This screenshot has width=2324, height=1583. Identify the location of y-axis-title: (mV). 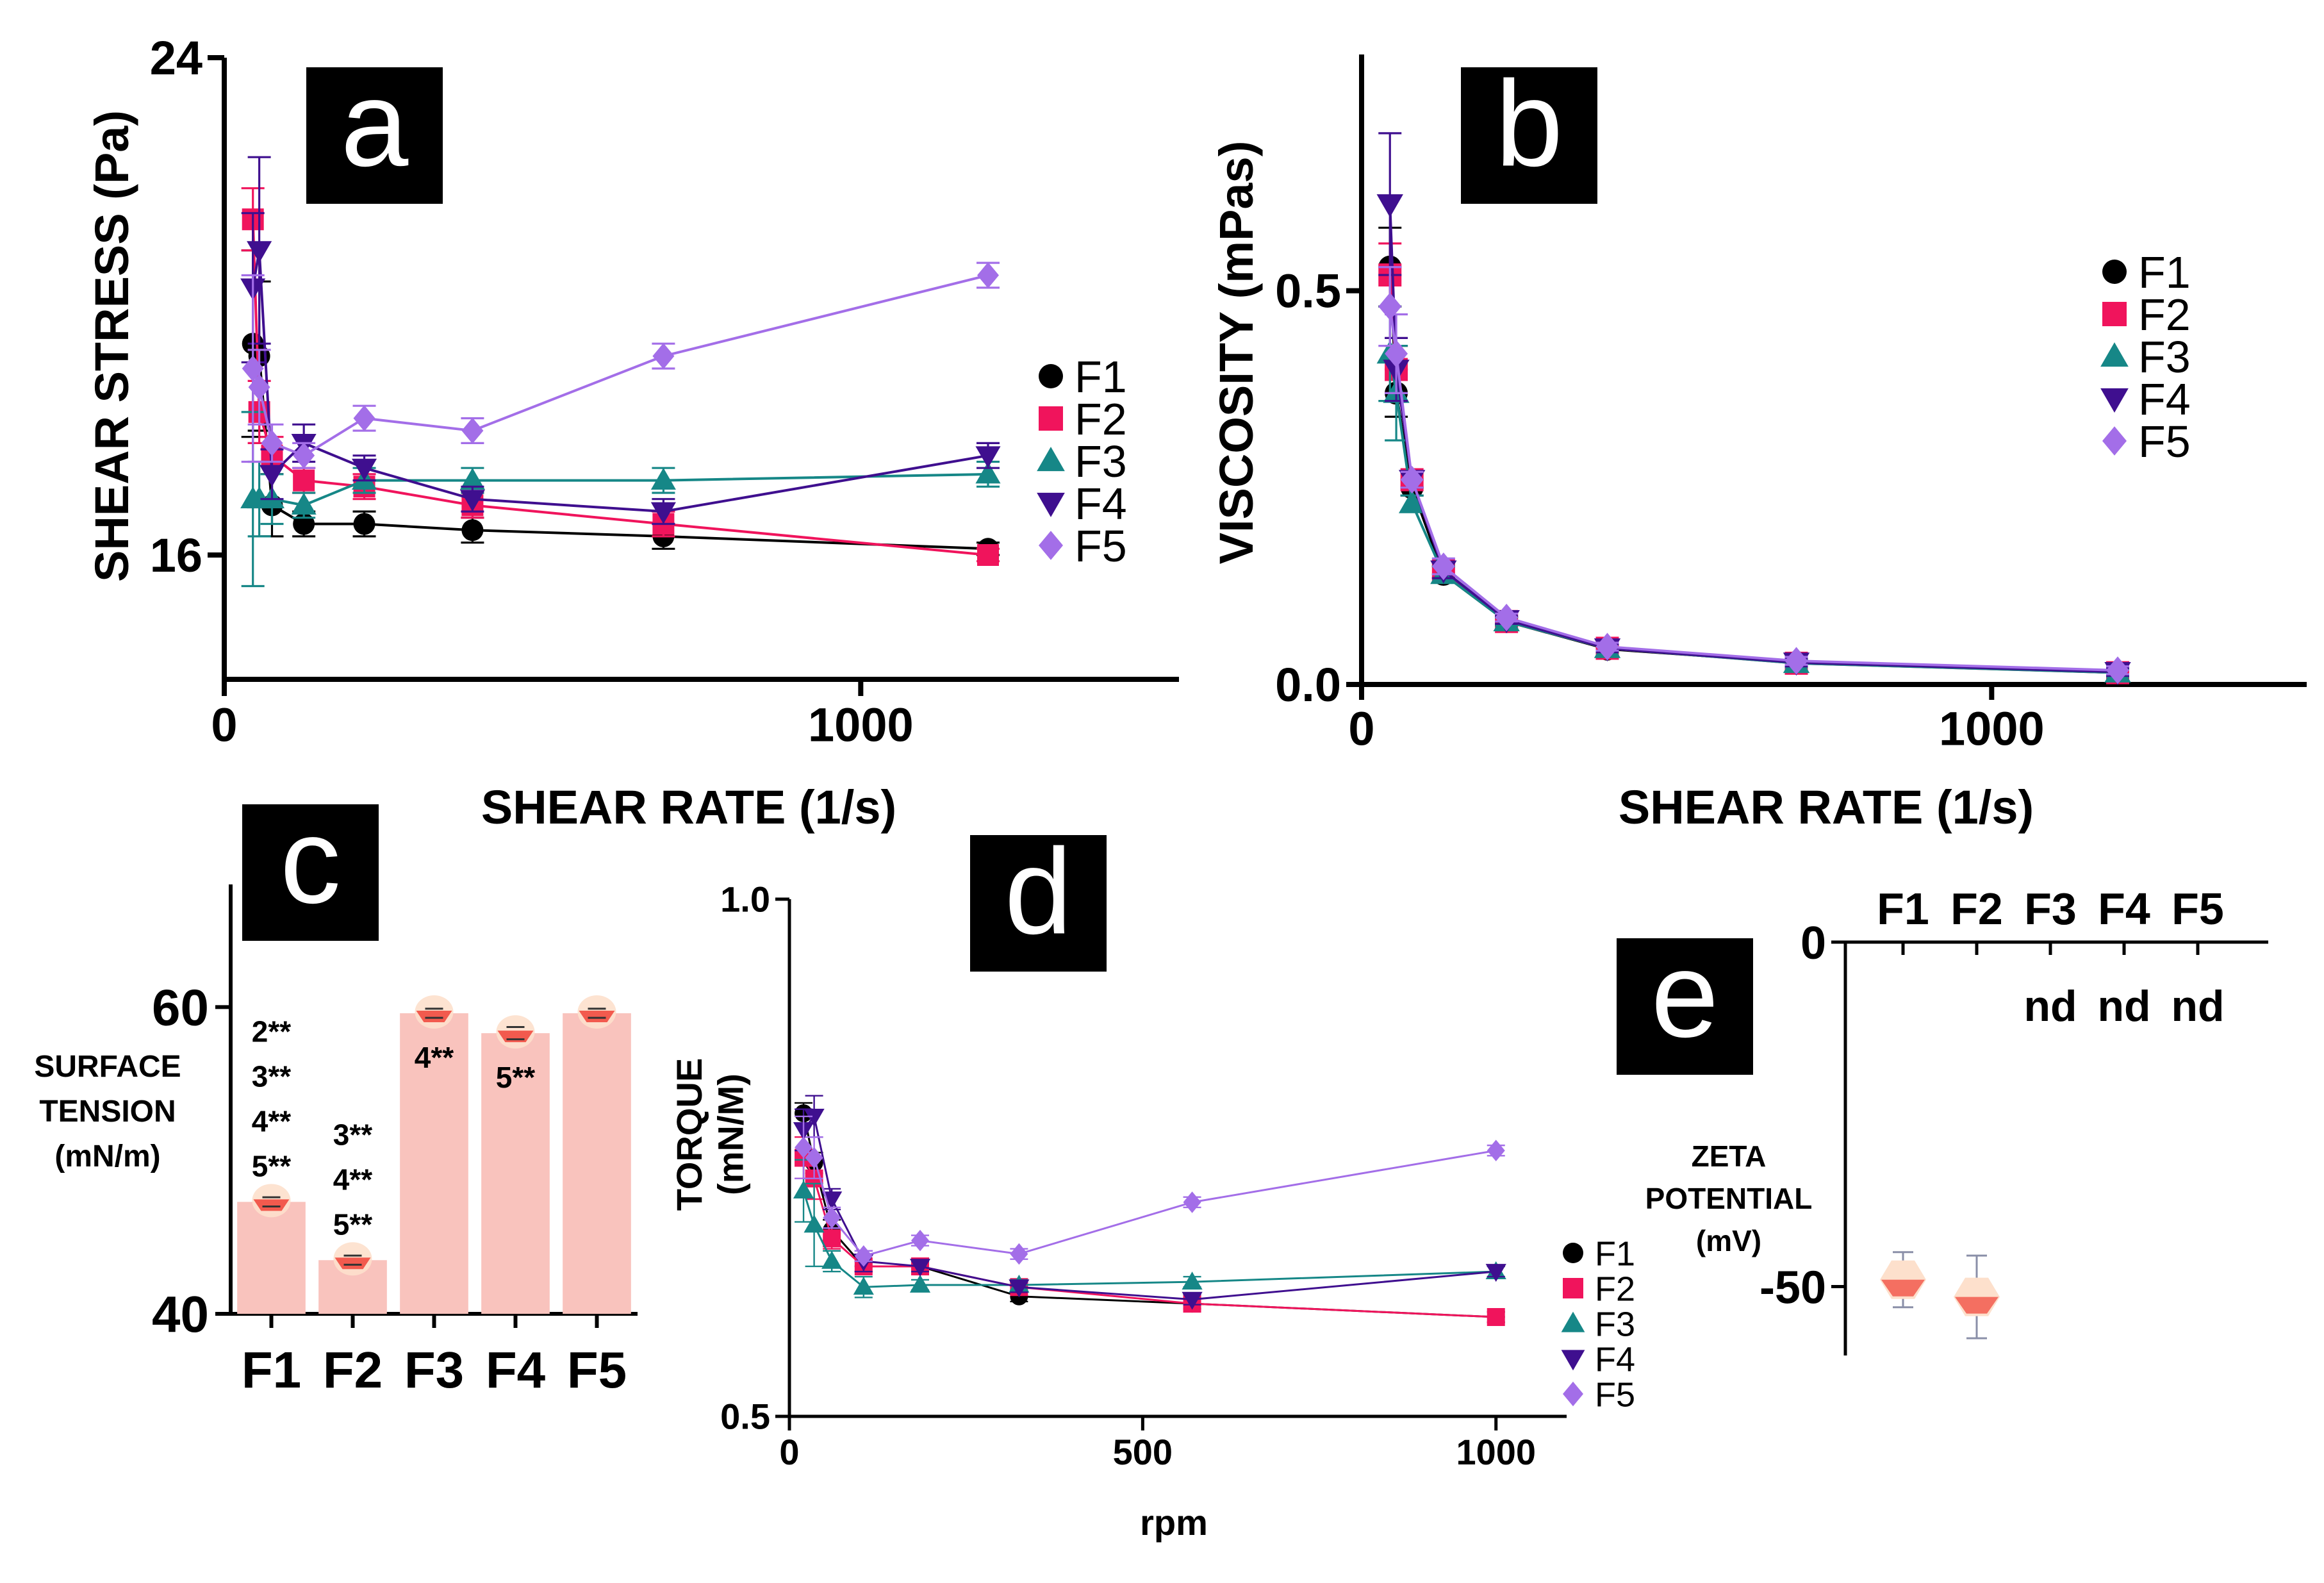
(1729, 1240).